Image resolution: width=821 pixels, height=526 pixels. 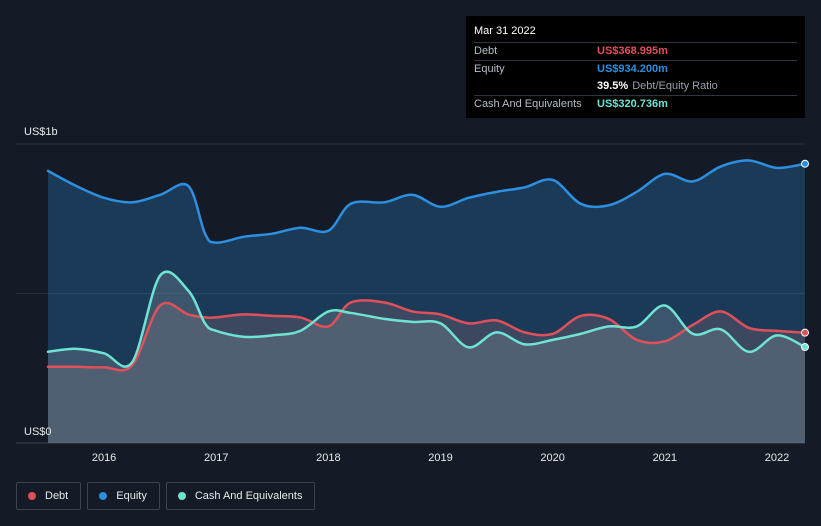 What do you see at coordinates (632, 51) in the screenshot?
I see `tooltip-debt-value: US$368.995m` at bounding box center [632, 51].